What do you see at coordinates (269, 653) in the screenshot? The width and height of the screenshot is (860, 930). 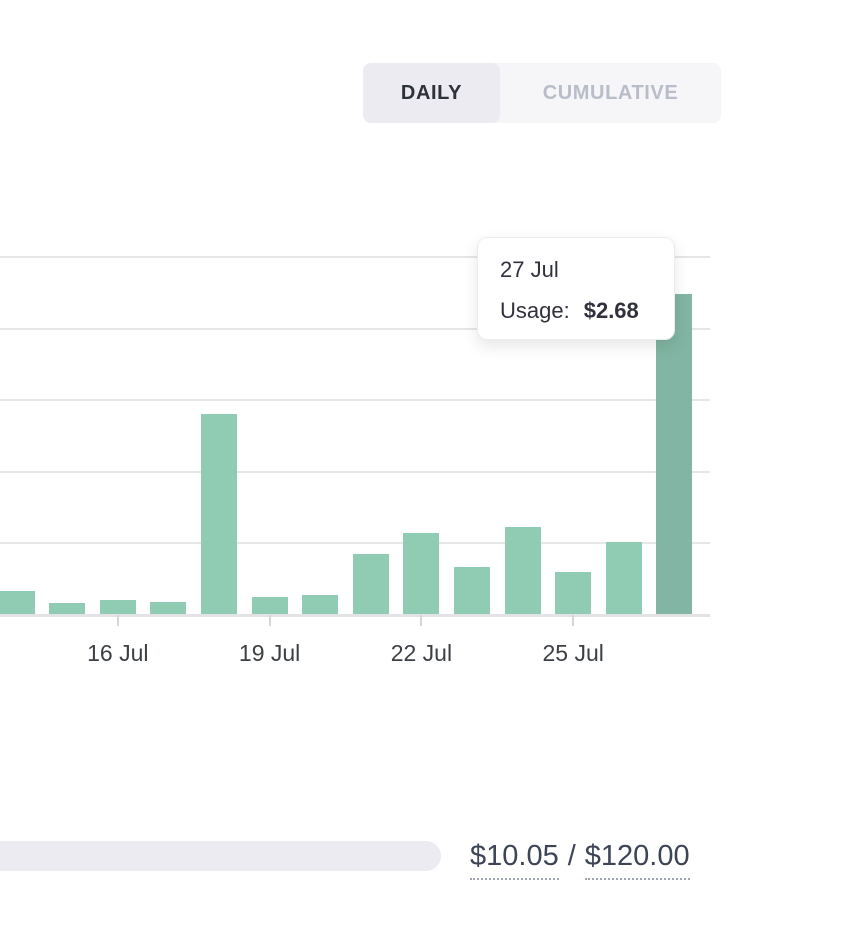 I see `x-axis-label: 19 Jul` at bounding box center [269, 653].